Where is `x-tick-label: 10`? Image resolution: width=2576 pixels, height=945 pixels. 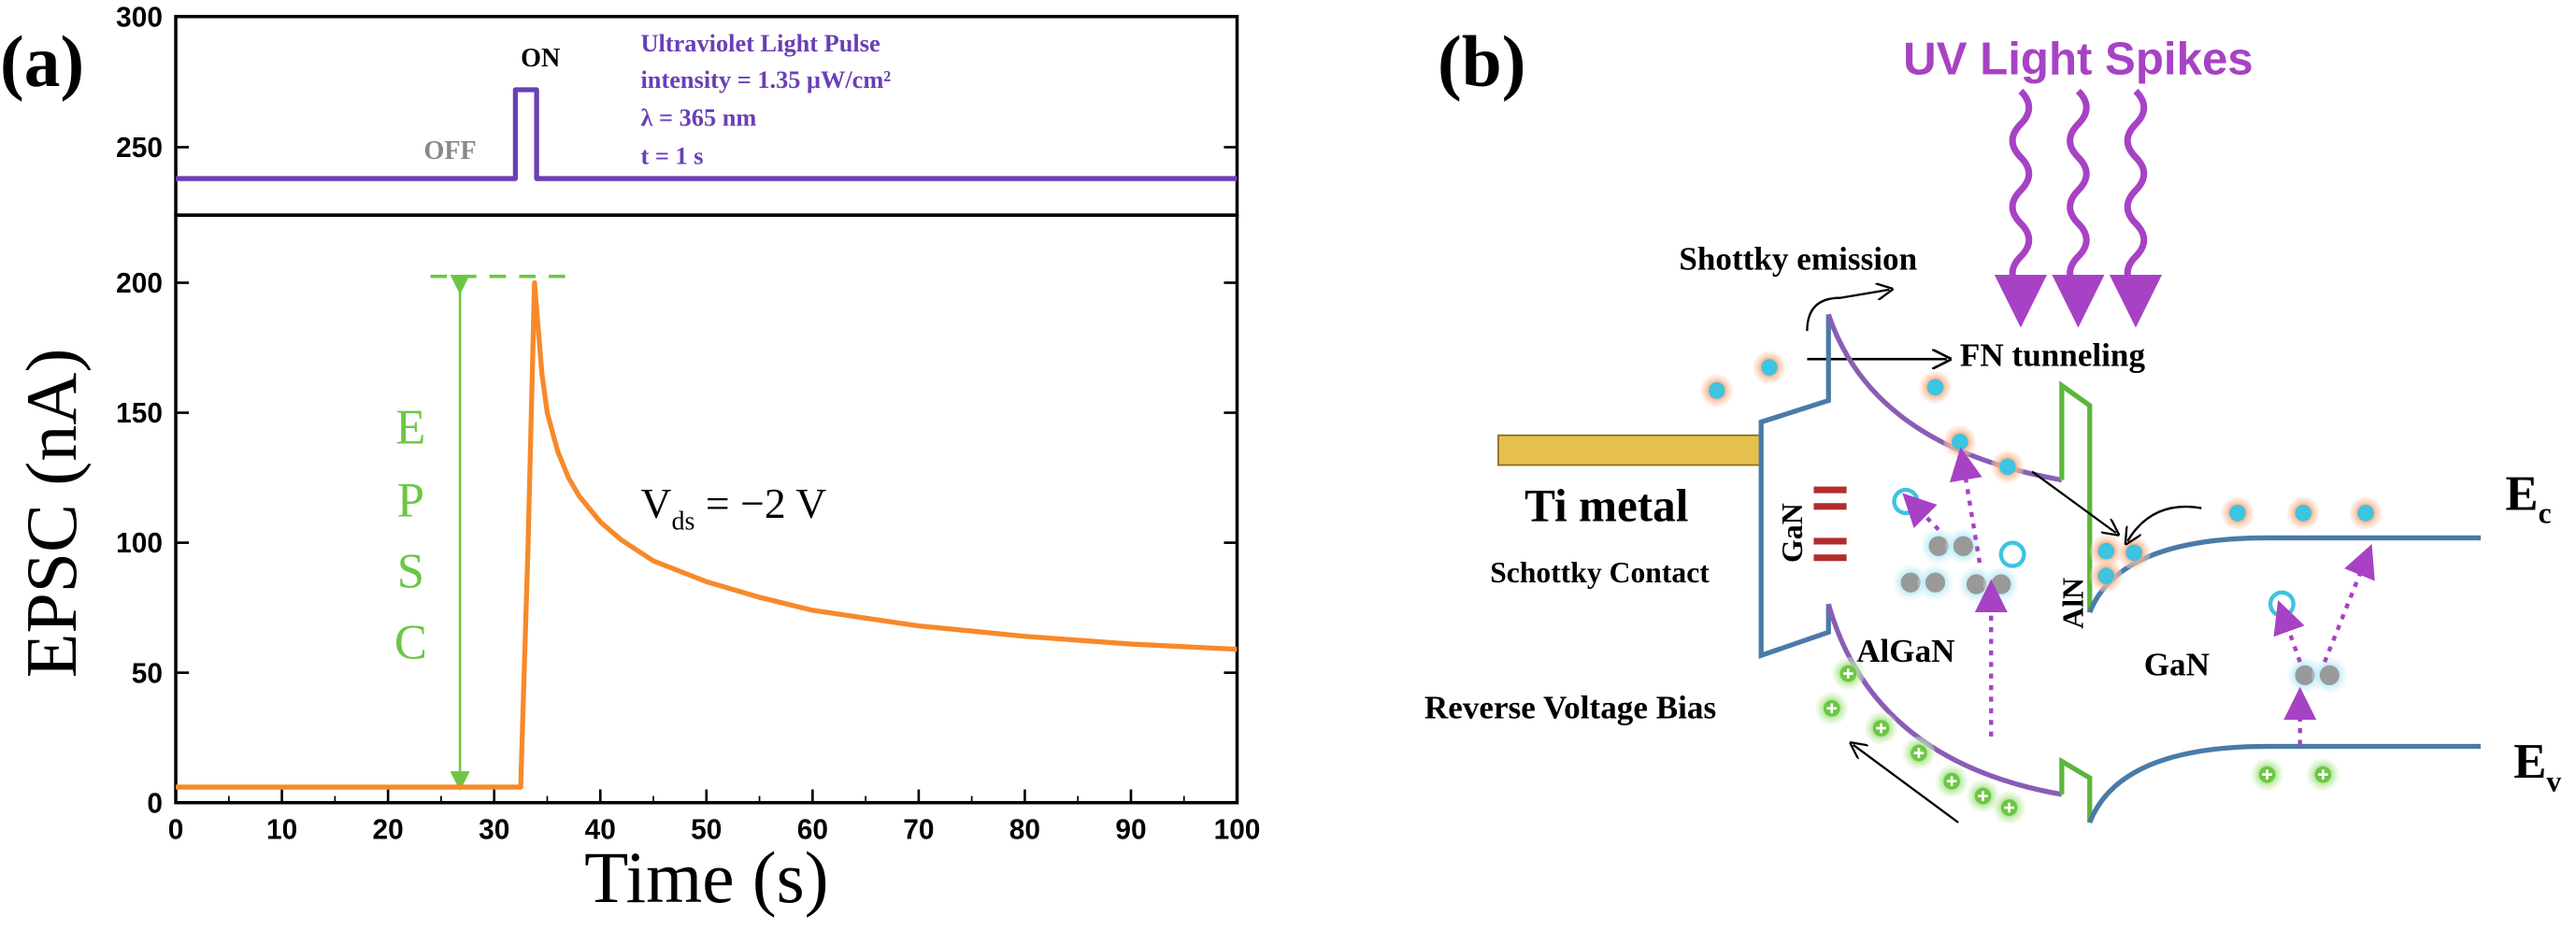 x-tick-label: 10 is located at coordinates (281, 830).